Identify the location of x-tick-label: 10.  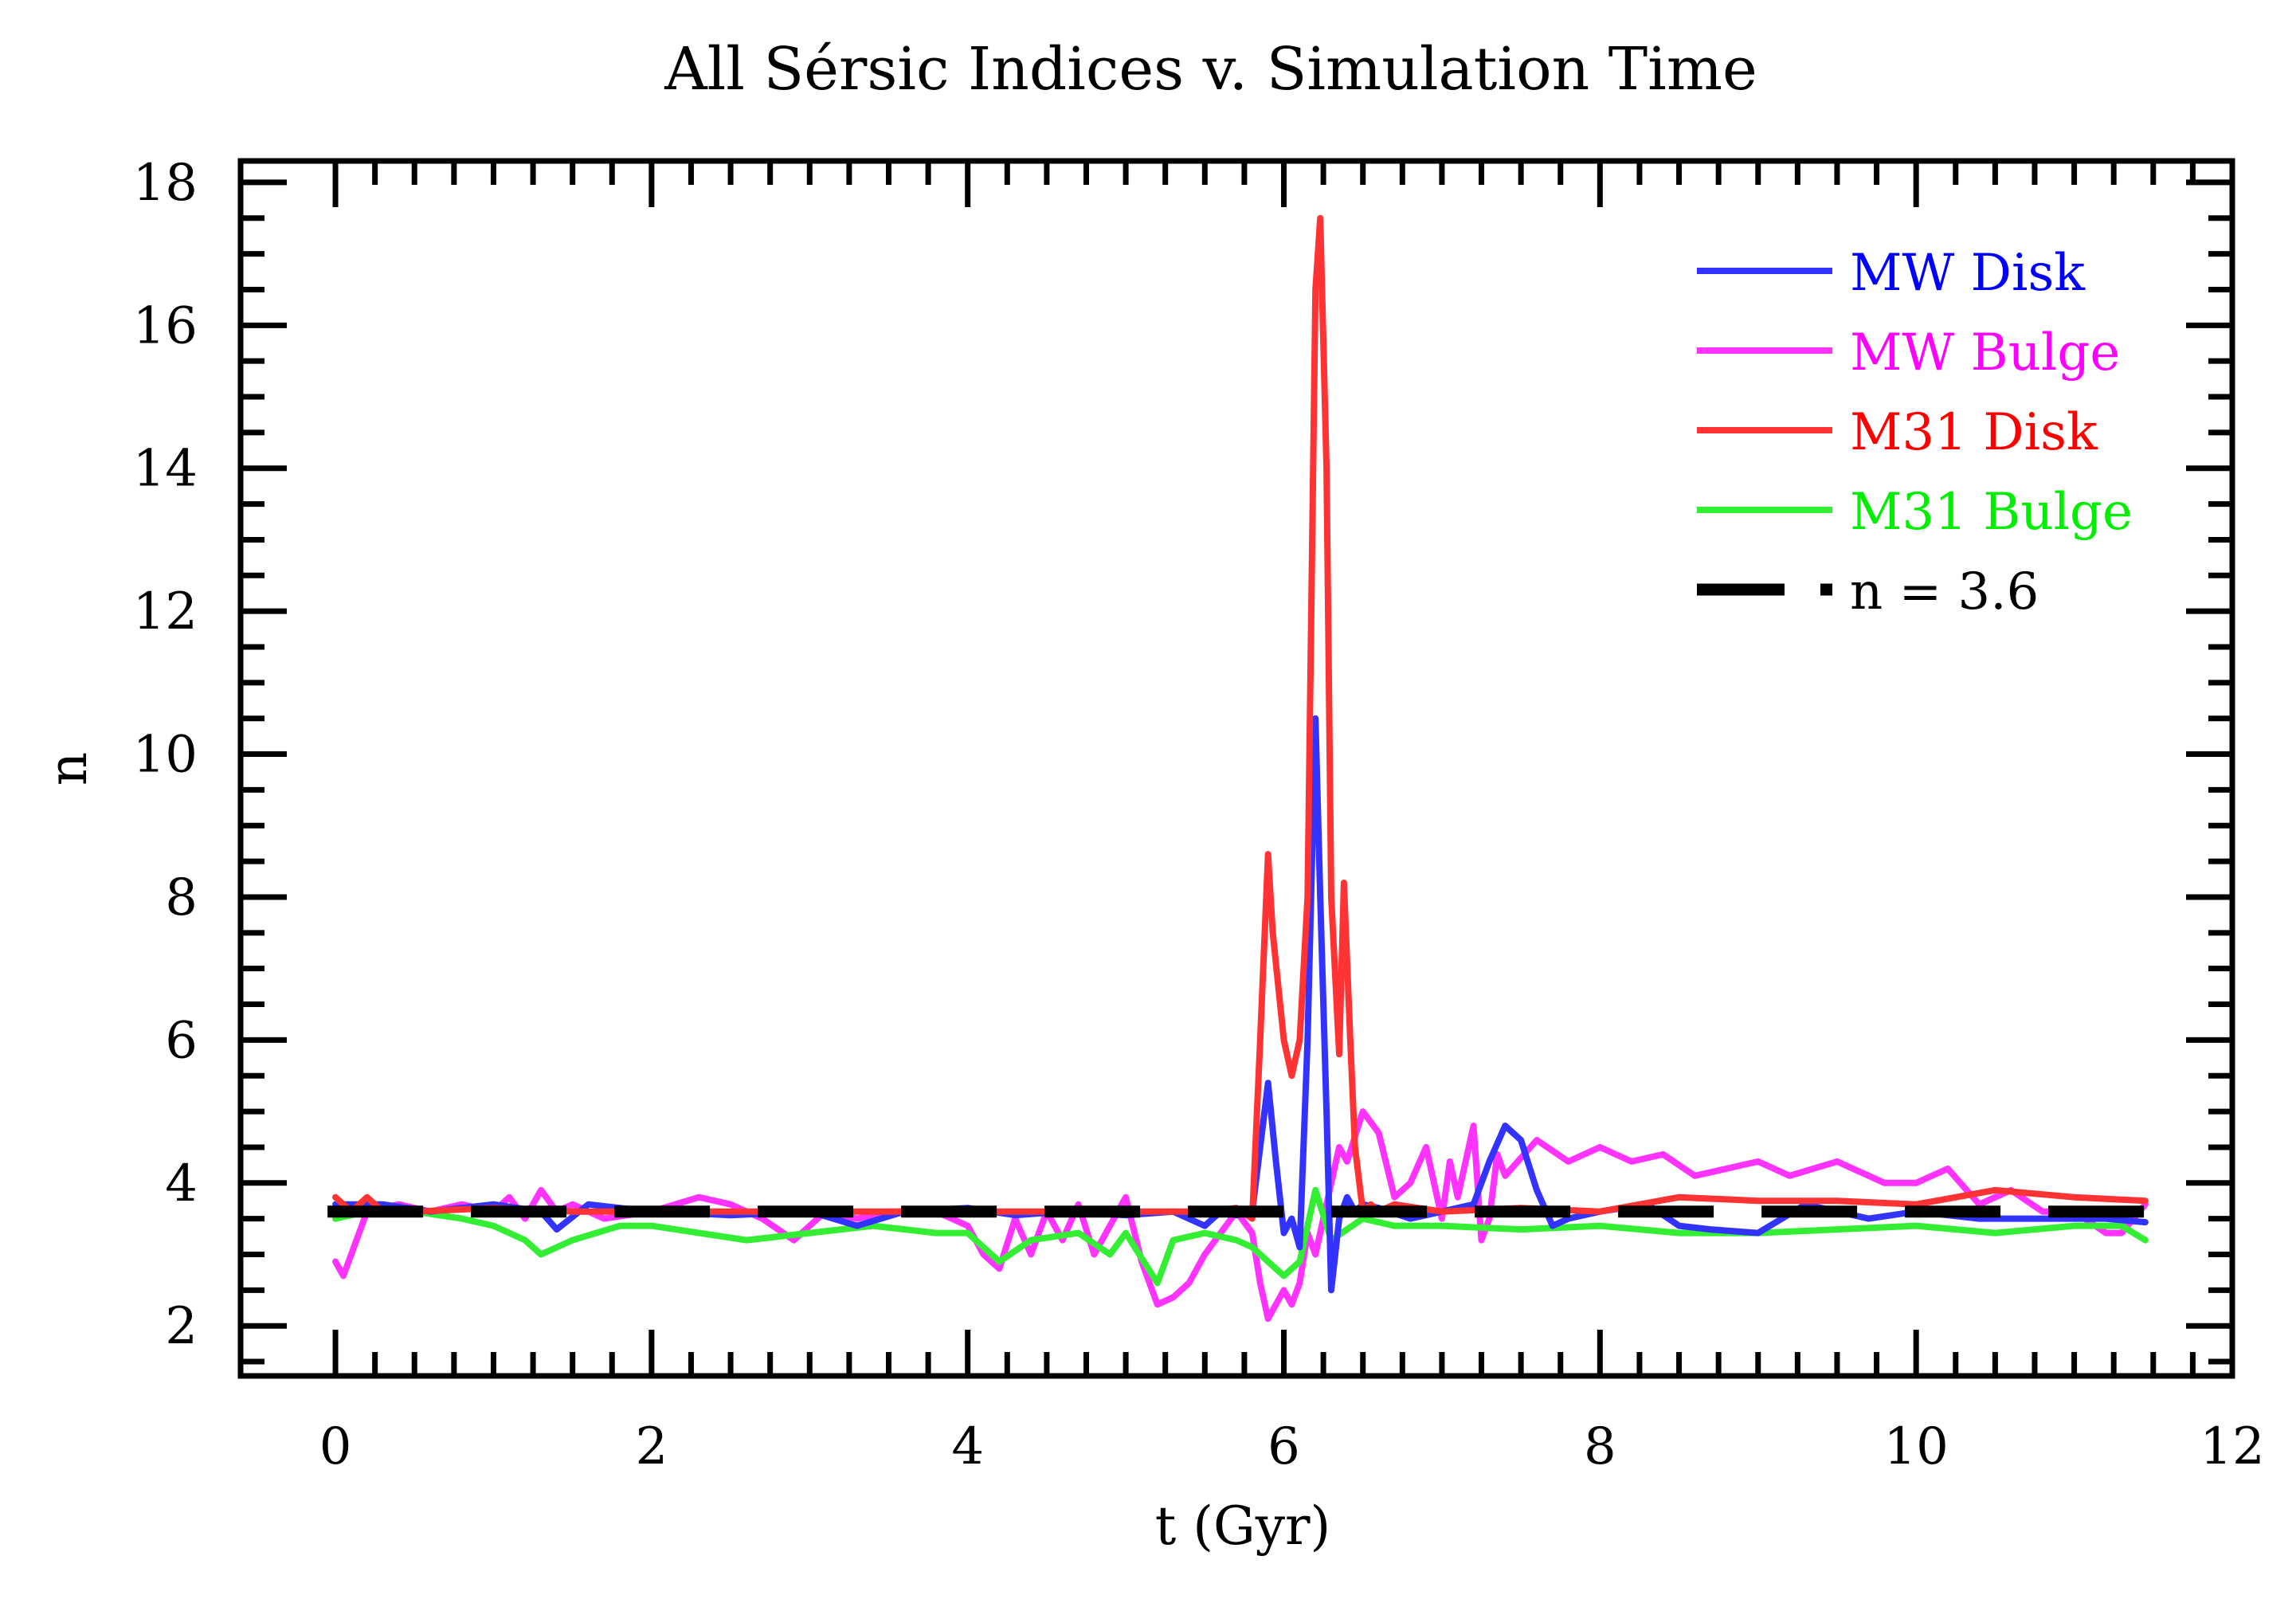
(1915, 1446).